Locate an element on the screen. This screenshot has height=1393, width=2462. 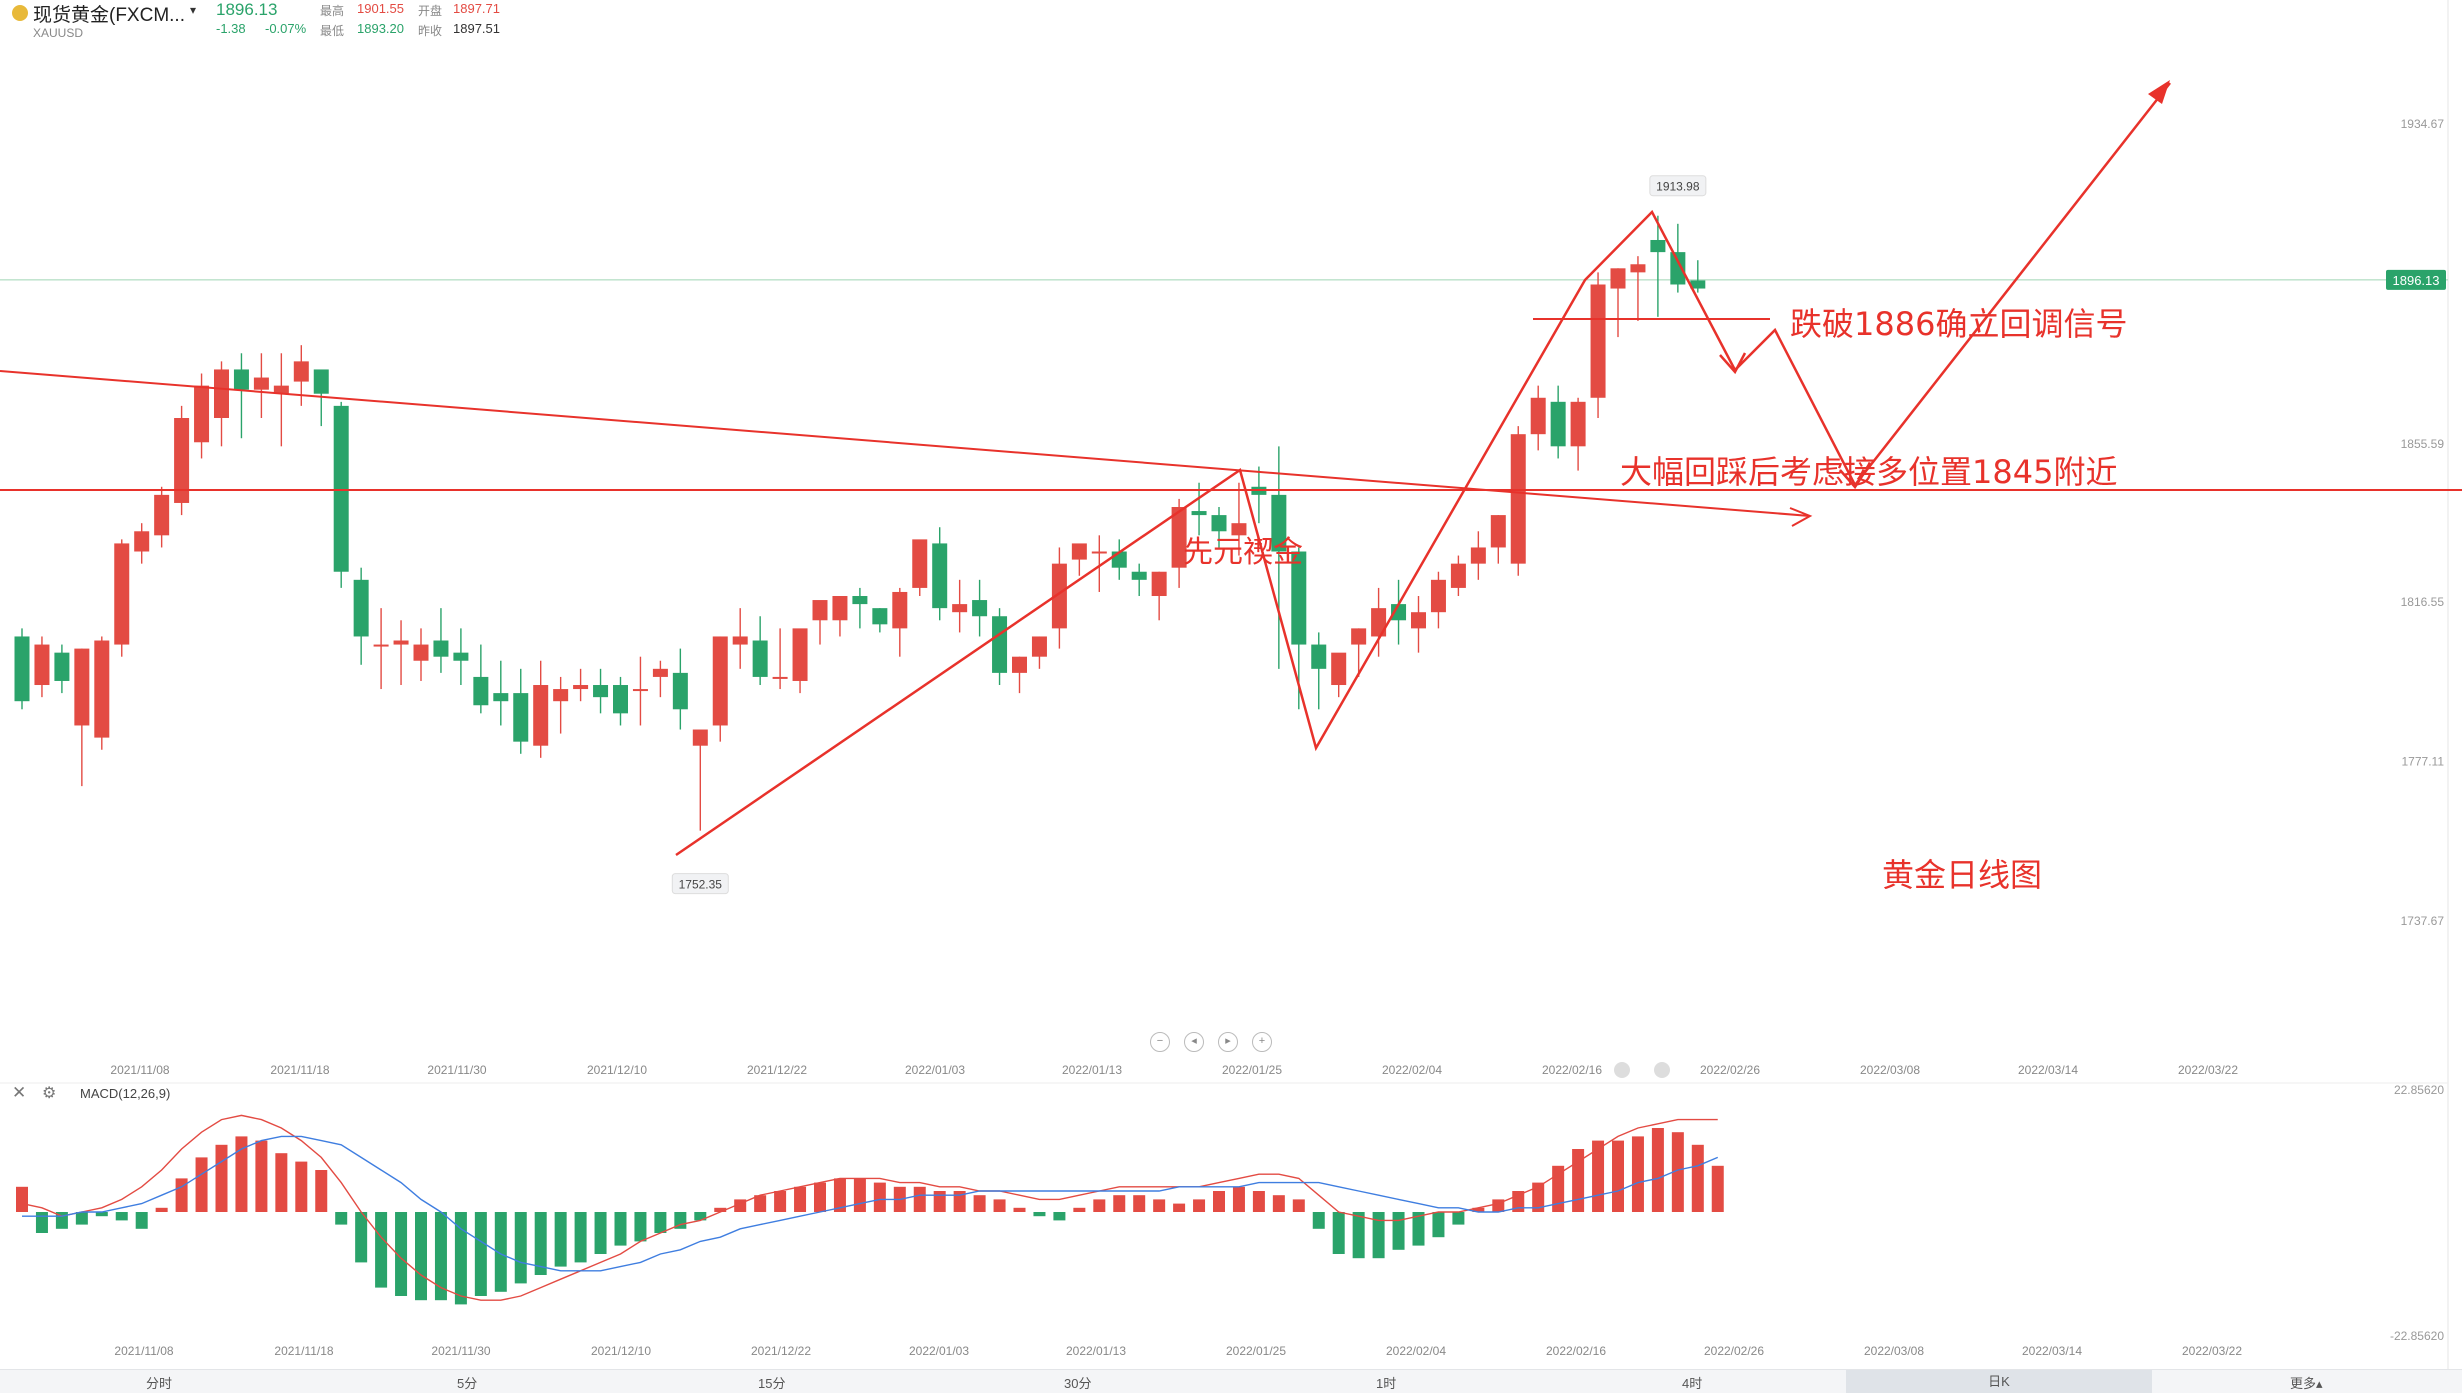
y-tick-label: 1855.59 is located at coordinates (2423, 444).